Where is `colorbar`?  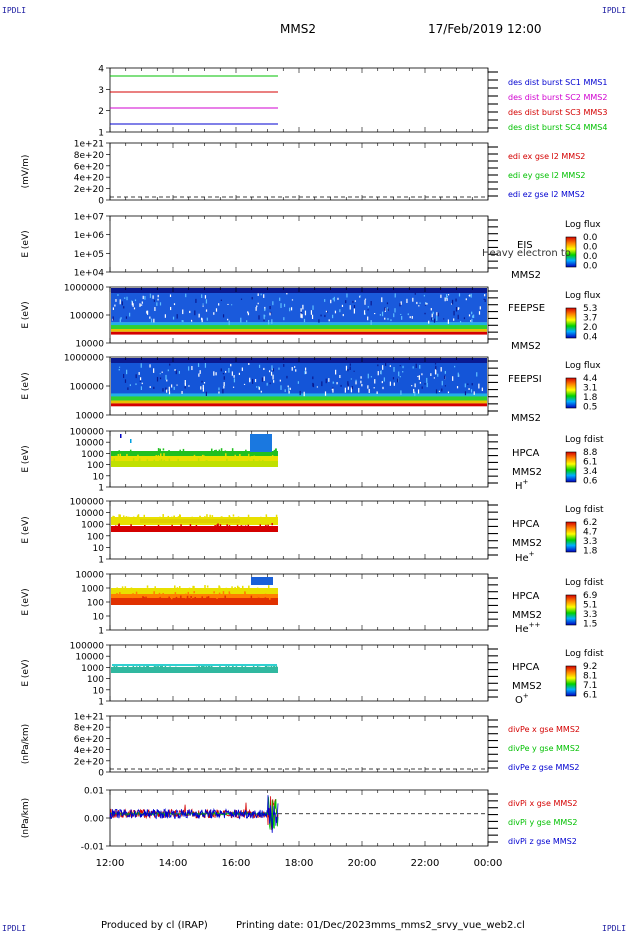
colorbar is located at coordinates (571, 393).